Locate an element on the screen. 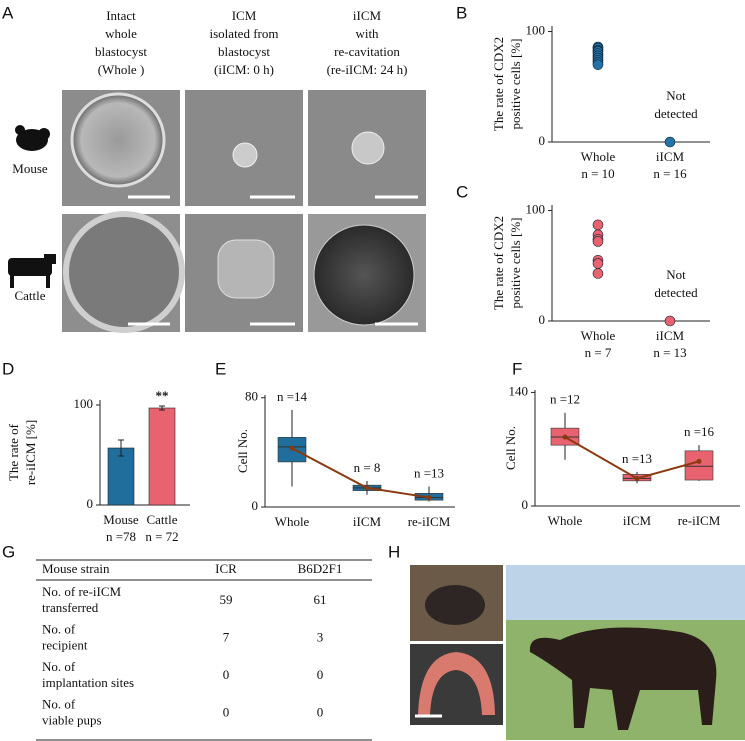 This screenshot has height=741, width=745. photo-sky is located at coordinates (625, 592).